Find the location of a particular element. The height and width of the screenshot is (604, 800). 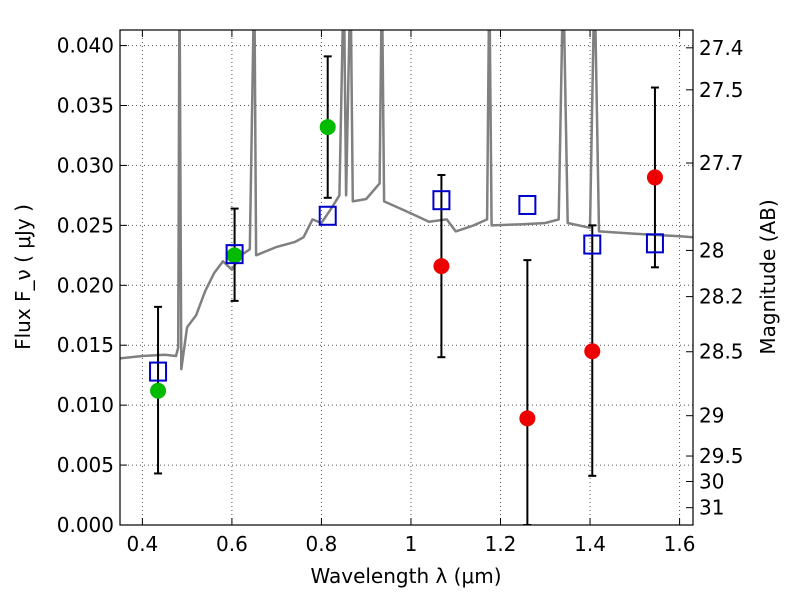

x-tick-label: 1 is located at coordinates (411, 544).